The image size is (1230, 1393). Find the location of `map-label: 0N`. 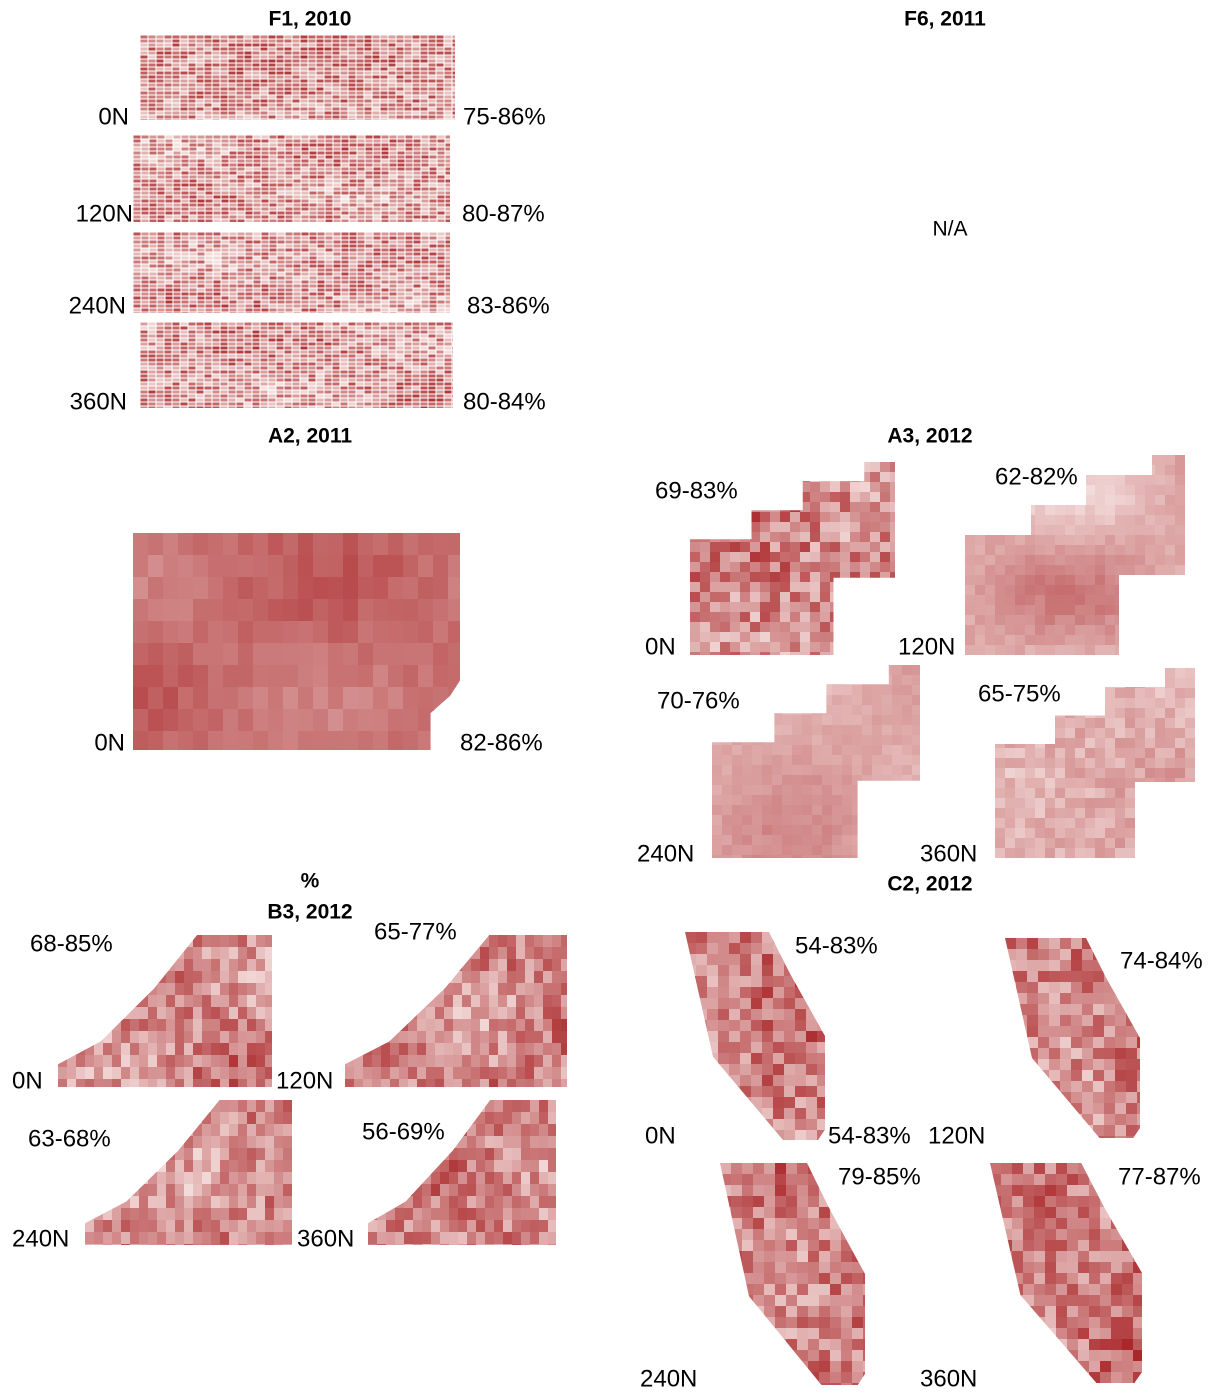

map-label: 0N is located at coordinates (109, 742).